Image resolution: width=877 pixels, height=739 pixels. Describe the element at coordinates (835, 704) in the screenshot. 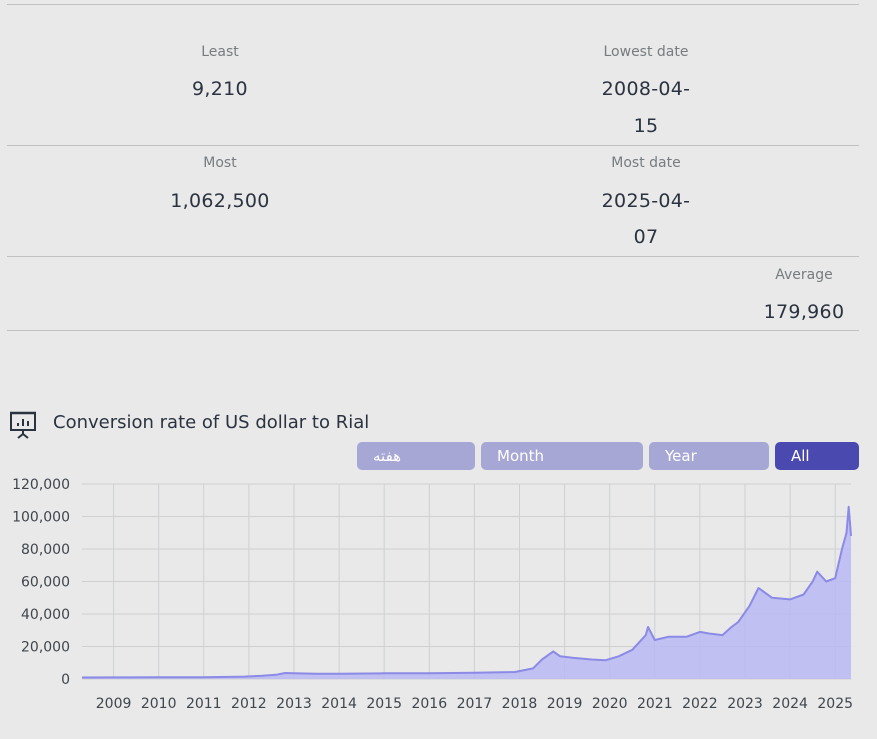

I see `x-tick-label: 2025` at that location.